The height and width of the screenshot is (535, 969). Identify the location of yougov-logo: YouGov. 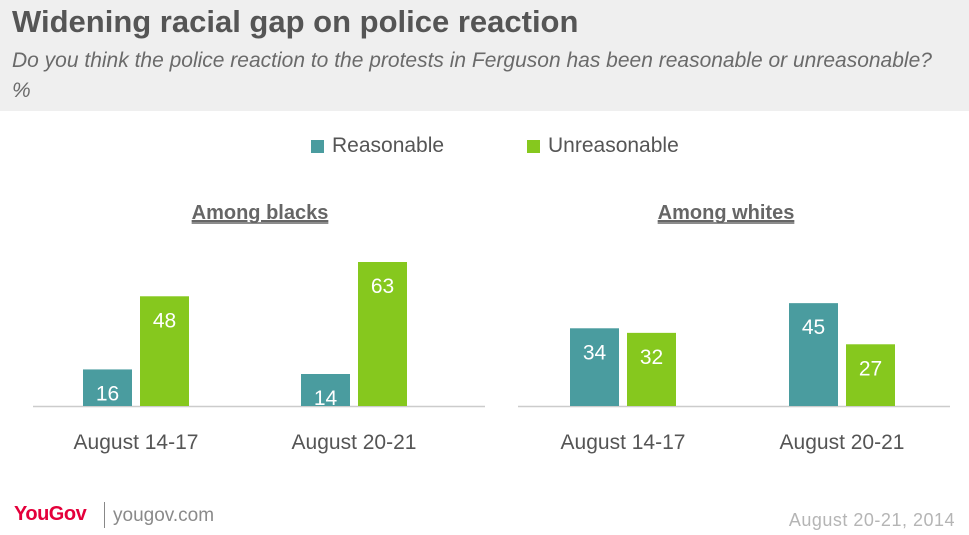
(50, 514).